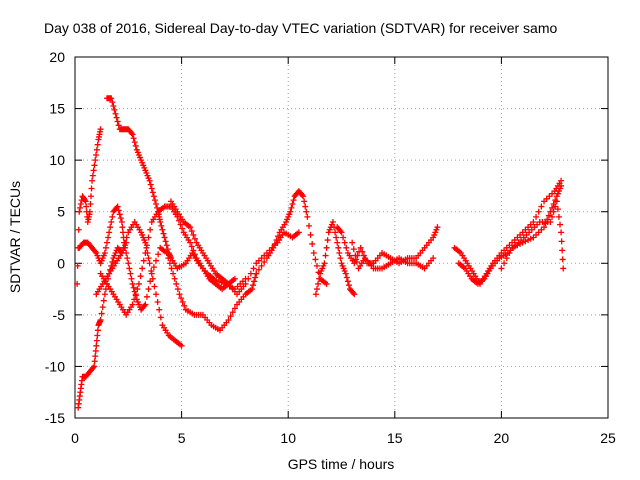  What do you see at coordinates (608, 438) in the screenshot?
I see `x-tick-label: 25` at bounding box center [608, 438].